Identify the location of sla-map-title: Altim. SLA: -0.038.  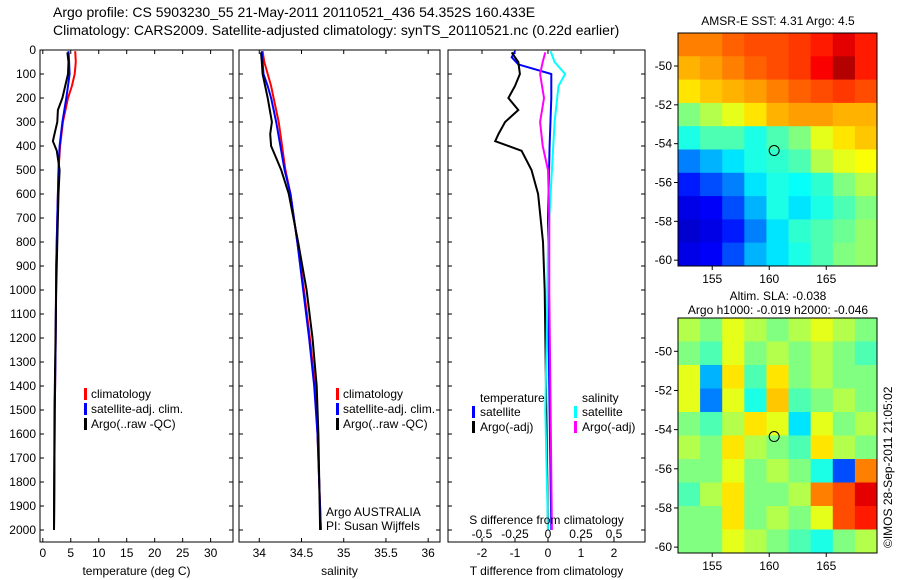
(778, 296).